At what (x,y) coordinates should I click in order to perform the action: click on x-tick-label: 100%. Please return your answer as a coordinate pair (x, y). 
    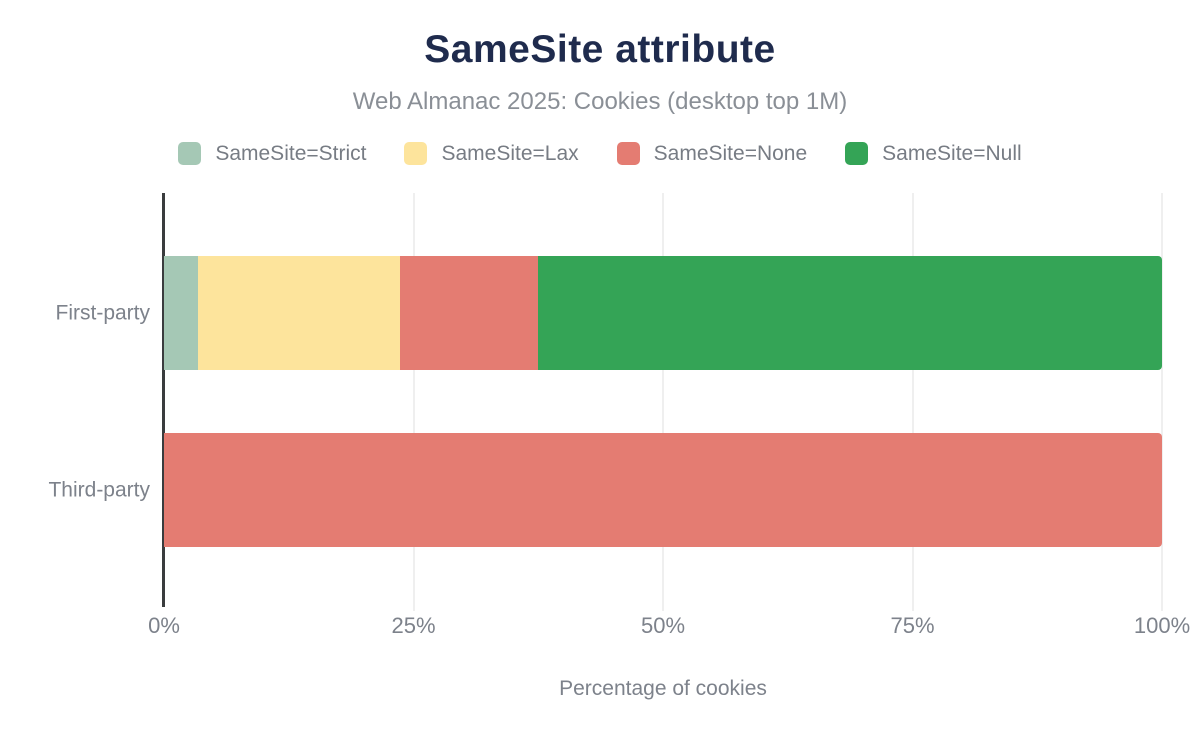
    Looking at the image, I should click on (1162, 625).